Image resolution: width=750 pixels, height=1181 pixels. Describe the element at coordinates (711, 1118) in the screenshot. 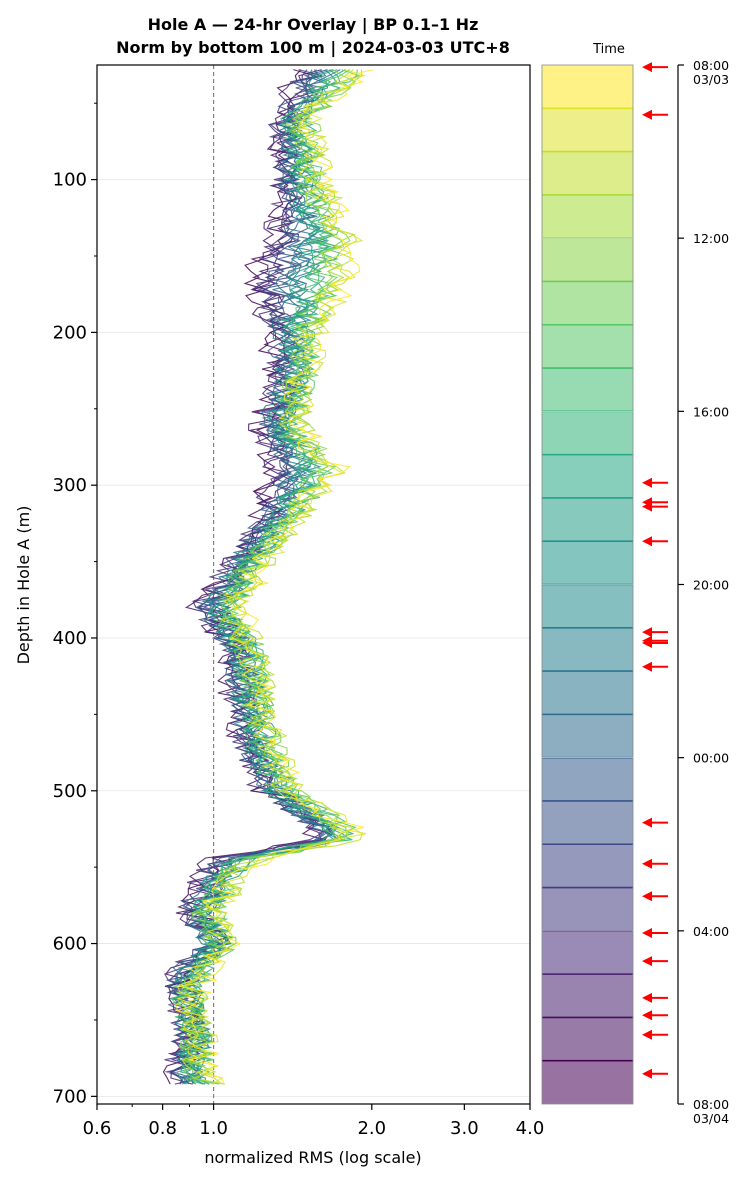

I see `colorbar-tick-sublabel: 03/04` at that location.